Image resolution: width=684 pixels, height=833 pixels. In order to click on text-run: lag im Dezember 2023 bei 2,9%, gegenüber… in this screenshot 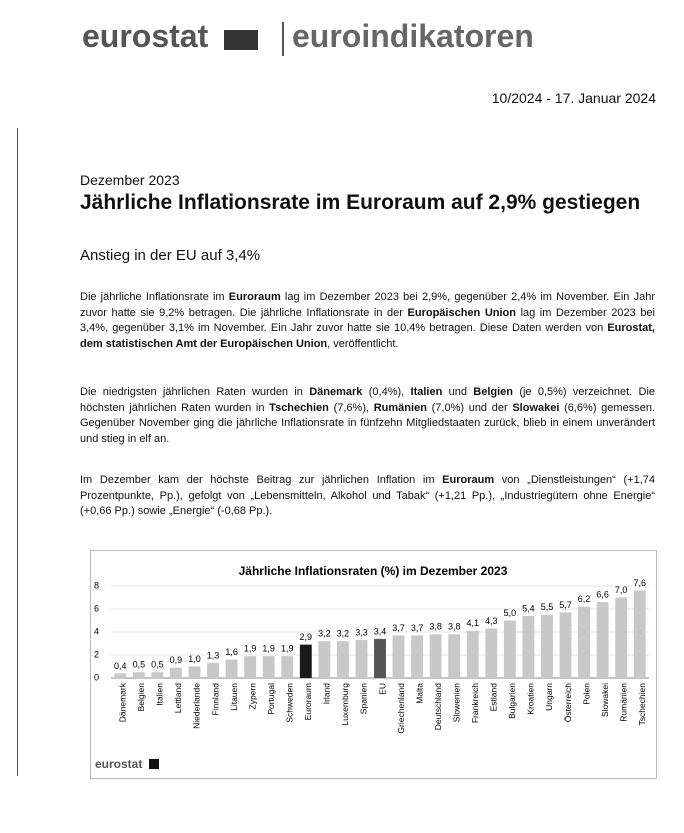, I will do `click(367, 305)`.